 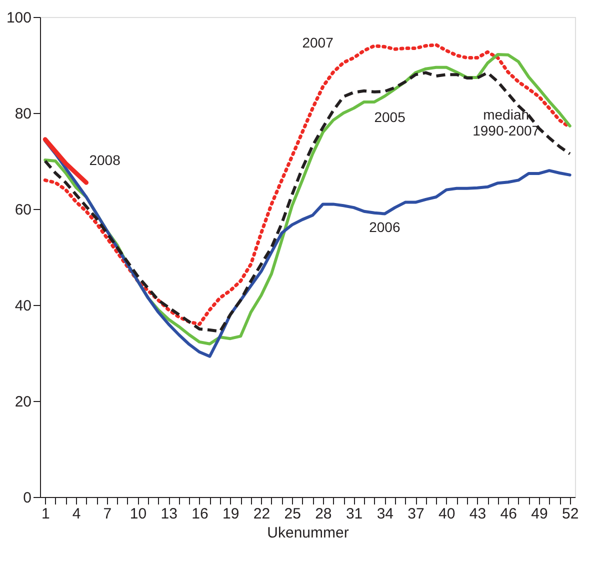 What do you see at coordinates (447, 514) in the screenshot?
I see `x-tick-label: 40` at bounding box center [447, 514].